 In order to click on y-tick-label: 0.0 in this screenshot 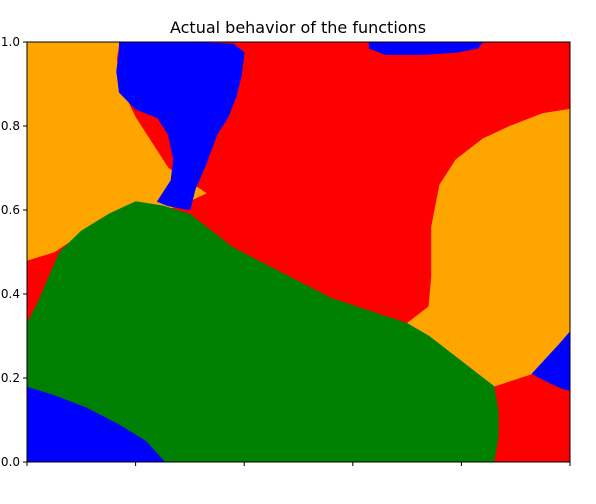, I will do `click(10, 462)`.